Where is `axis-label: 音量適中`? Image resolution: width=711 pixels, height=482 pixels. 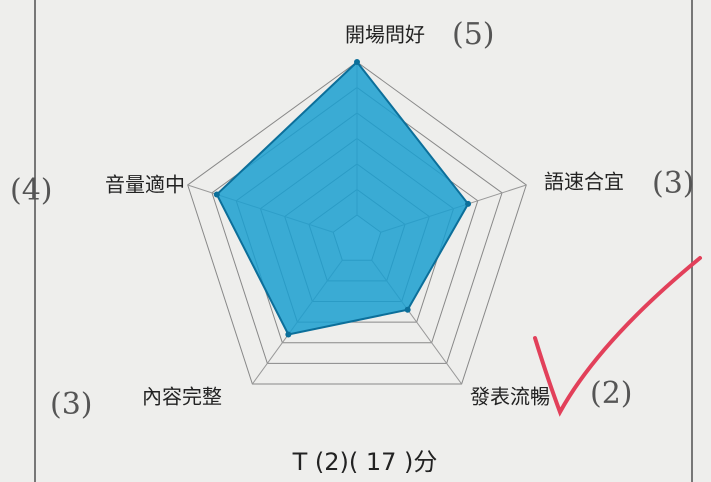
axis-label: 音量適中 is located at coordinates (145, 185).